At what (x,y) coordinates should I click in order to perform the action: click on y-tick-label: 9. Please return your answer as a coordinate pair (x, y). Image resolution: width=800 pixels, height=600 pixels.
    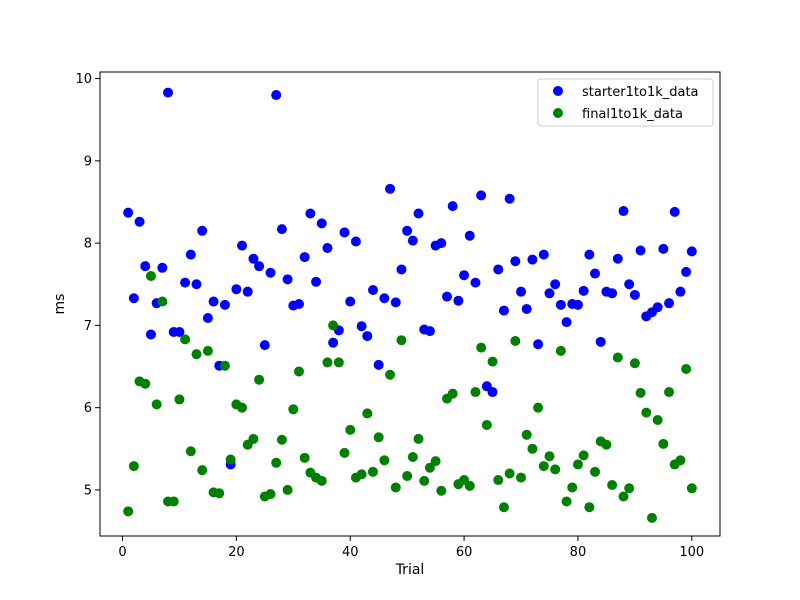
    Looking at the image, I should click on (88, 161).